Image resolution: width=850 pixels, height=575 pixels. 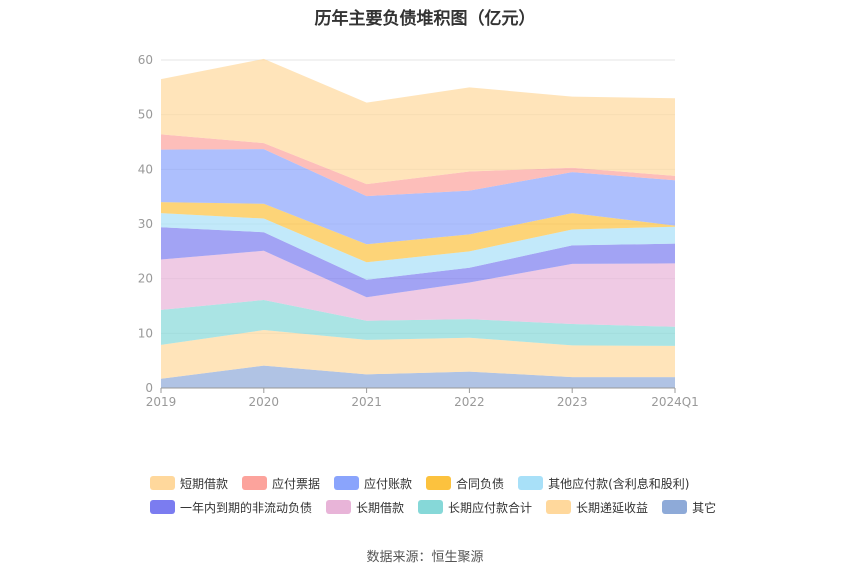 I want to click on legend-item: 应付账款, so click(x=373, y=483).